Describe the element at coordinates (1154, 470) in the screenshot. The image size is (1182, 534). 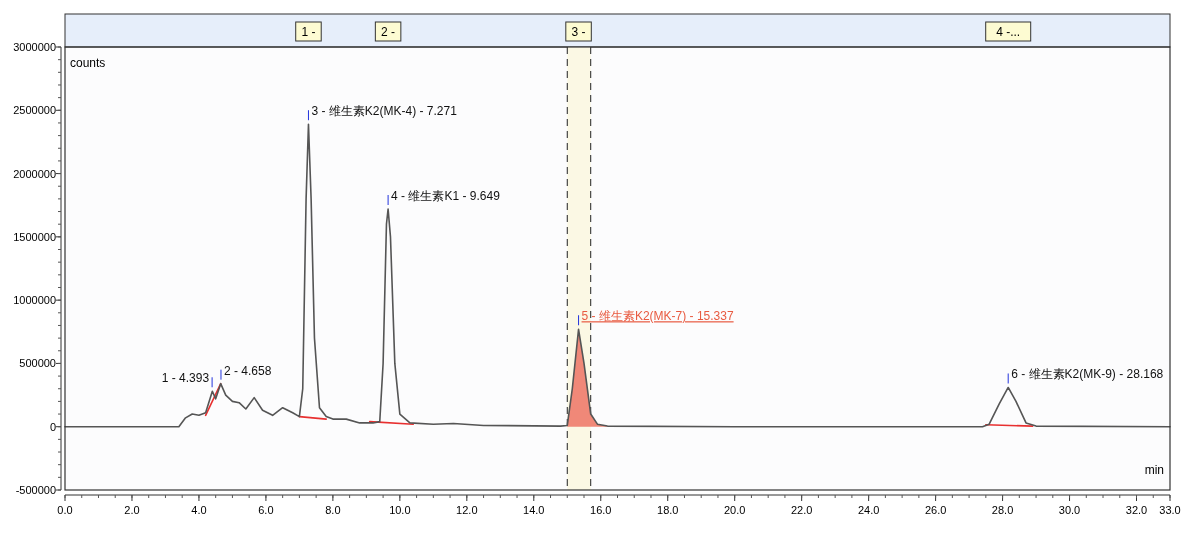
I see `x-axis-title: min` at that location.